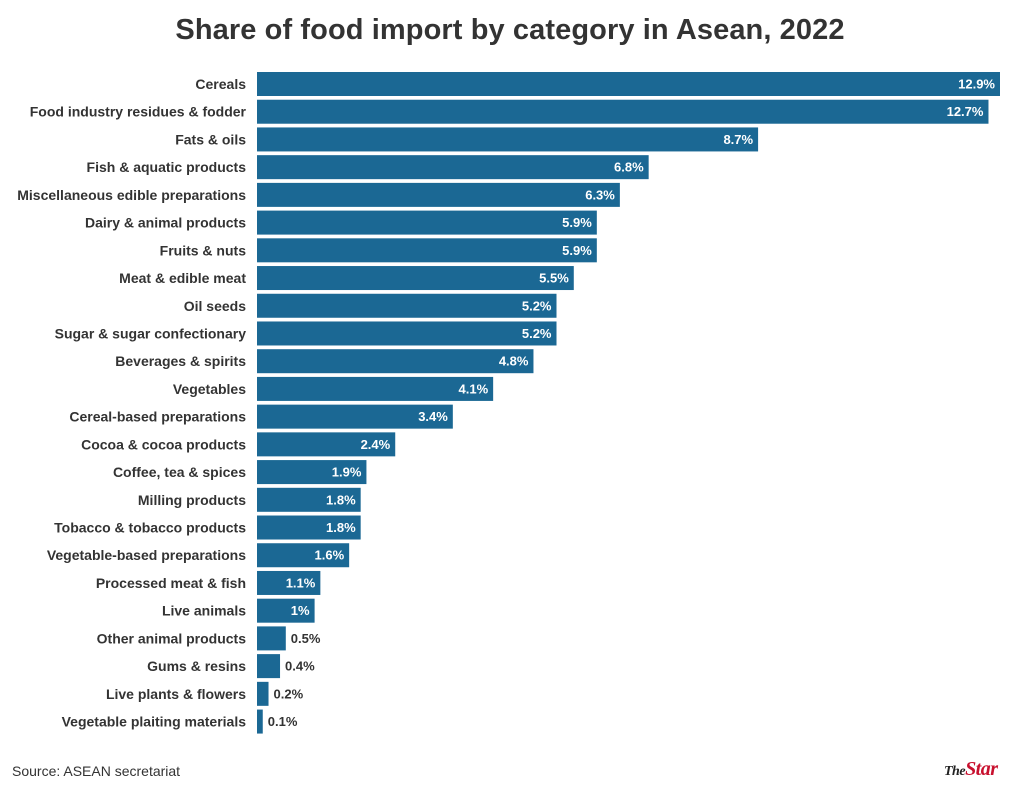 The image size is (1020, 794). I want to click on value-label-oil-seeds: 5.2%, so click(537, 305).